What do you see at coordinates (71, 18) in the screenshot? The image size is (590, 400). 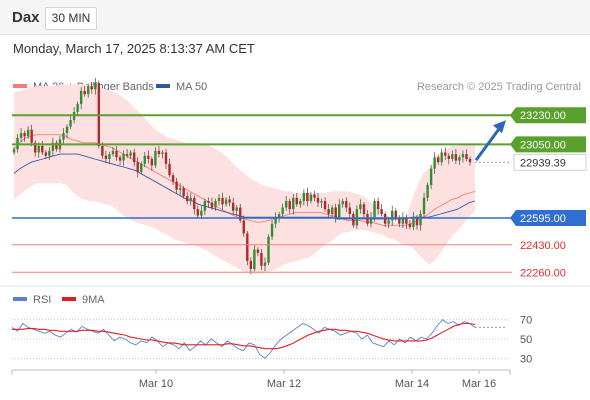 I see `timeframe-button: 30 MIN` at bounding box center [71, 18].